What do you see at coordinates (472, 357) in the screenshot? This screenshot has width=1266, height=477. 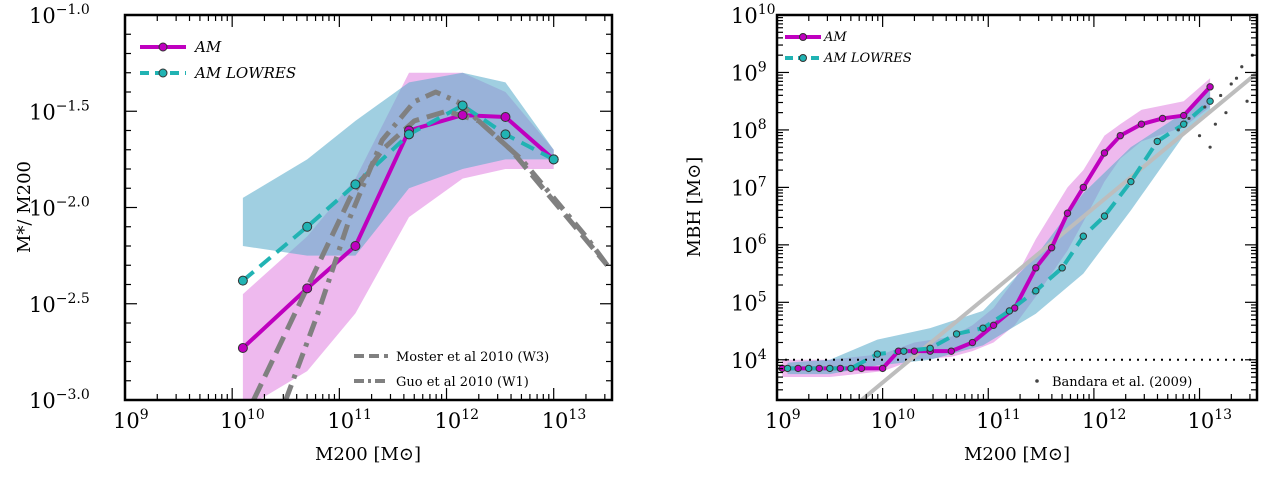 I see `ref-label-moster: Moster et al 2010 (W3)` at bounding box center [472, 357].